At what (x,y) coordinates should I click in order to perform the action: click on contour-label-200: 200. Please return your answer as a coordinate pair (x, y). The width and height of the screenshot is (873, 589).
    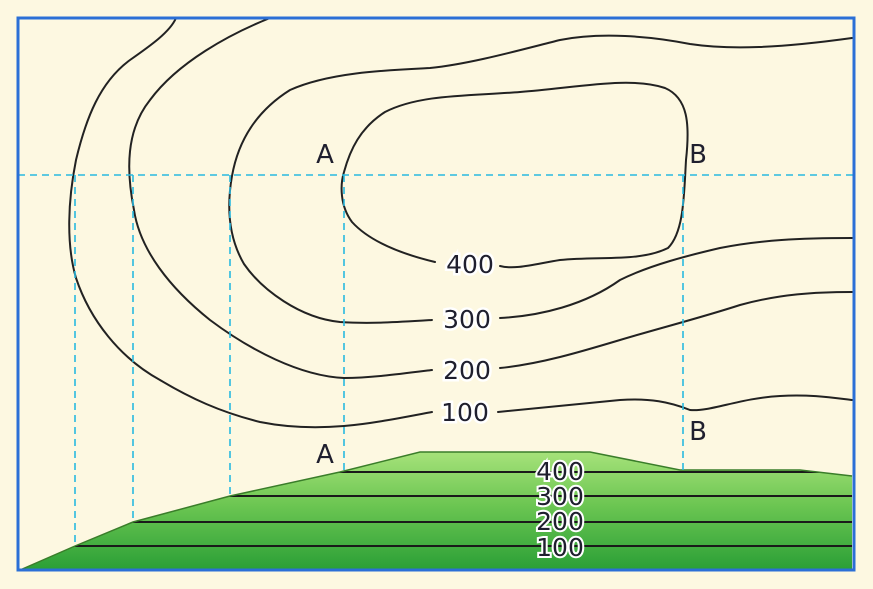
    Looking at the image, I should click on (467, 370).